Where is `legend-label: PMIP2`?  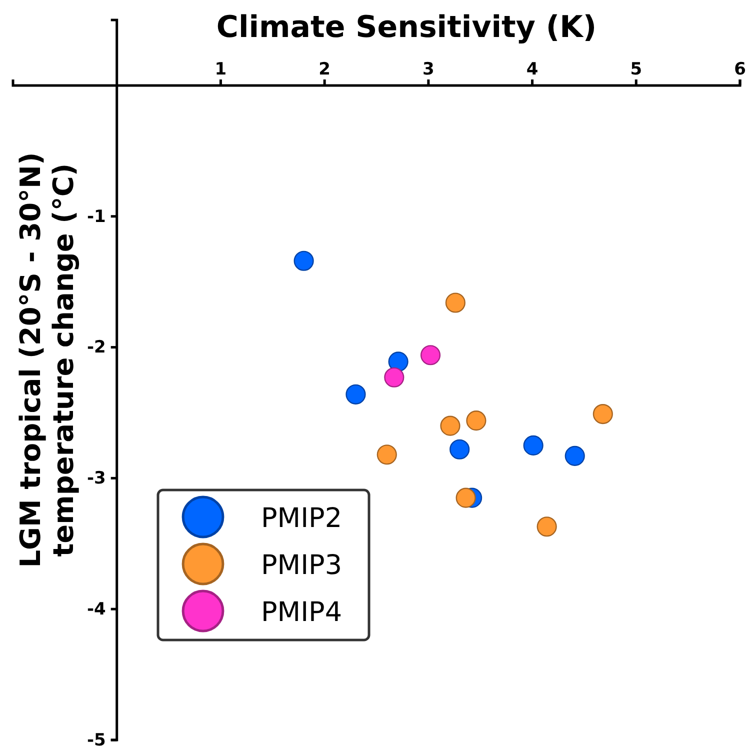 legend-label: PMIP2 is located at coordinates (301, 518).